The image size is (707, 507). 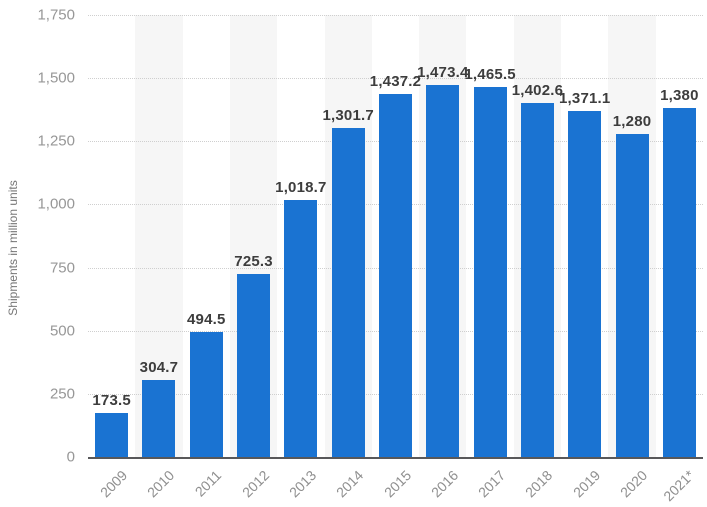 I want to click on bar-2018, so click(x=537, y=279).